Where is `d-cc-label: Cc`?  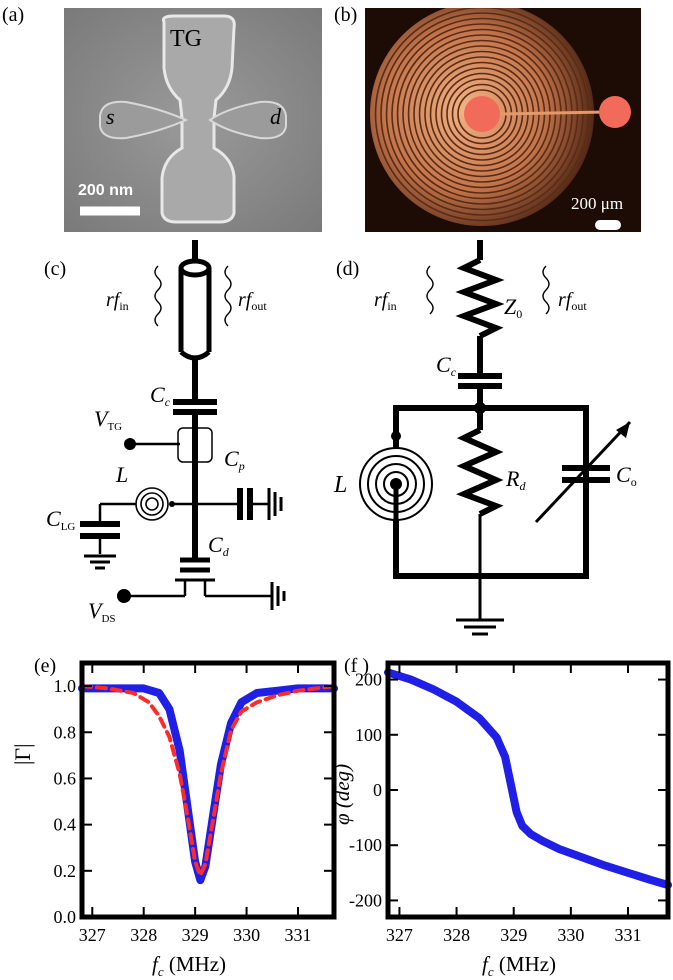
d-cc-label: Cc is located at coordinates (446, 365).